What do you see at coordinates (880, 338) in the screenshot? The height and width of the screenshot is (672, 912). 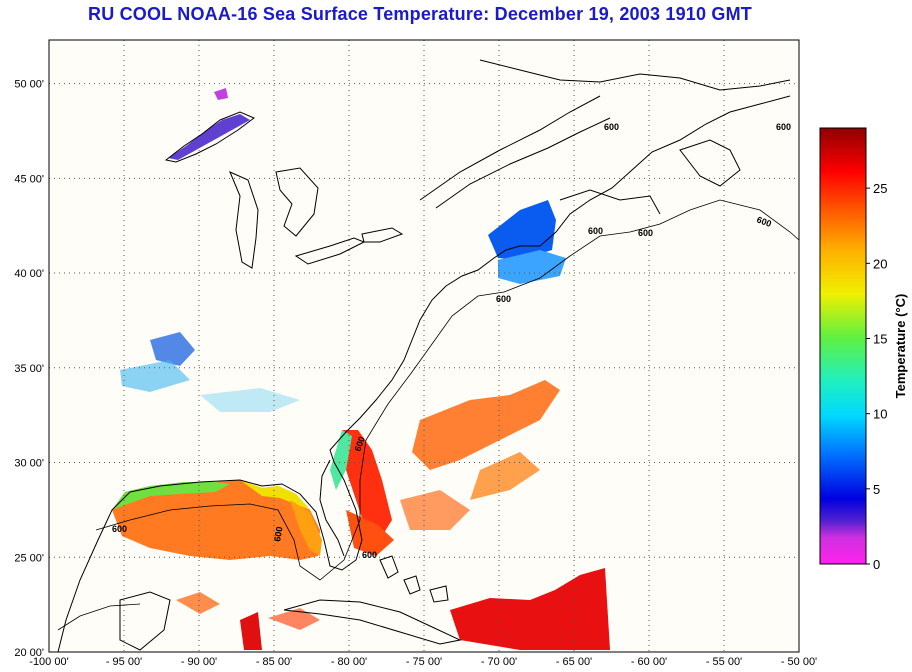 I see `colorbar-tick-label: 15` at bounding box center [880, 338].